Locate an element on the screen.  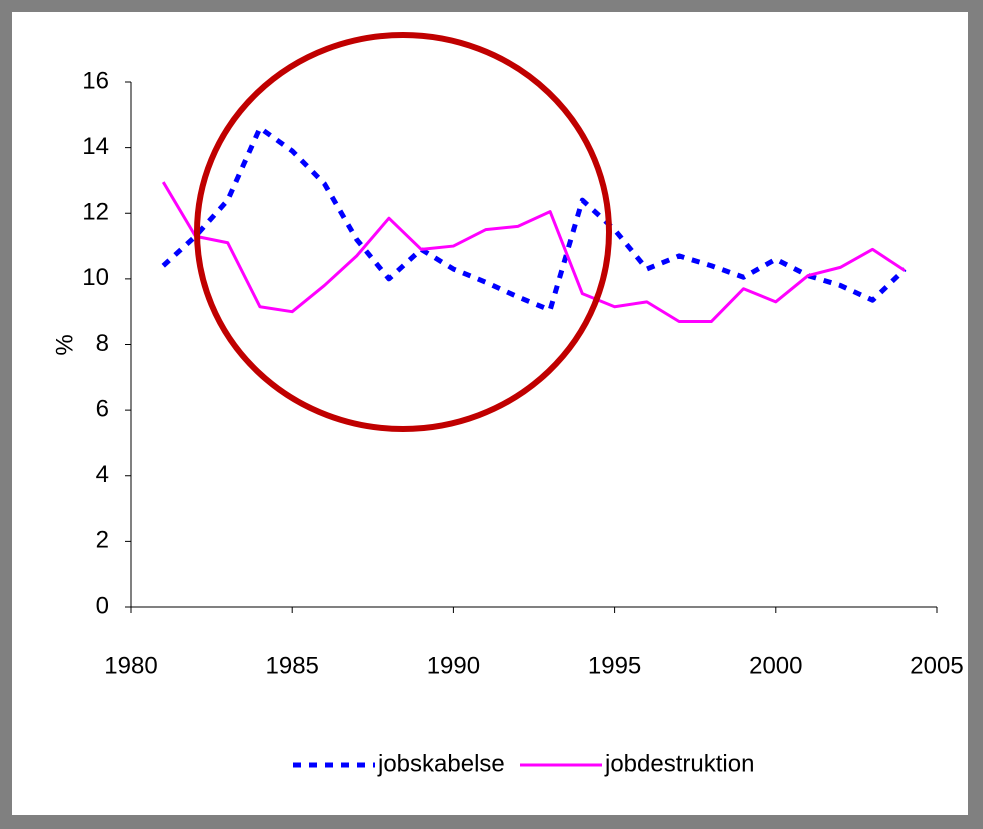
x-tick-label: 1990 is located at coordinates (453, 665).